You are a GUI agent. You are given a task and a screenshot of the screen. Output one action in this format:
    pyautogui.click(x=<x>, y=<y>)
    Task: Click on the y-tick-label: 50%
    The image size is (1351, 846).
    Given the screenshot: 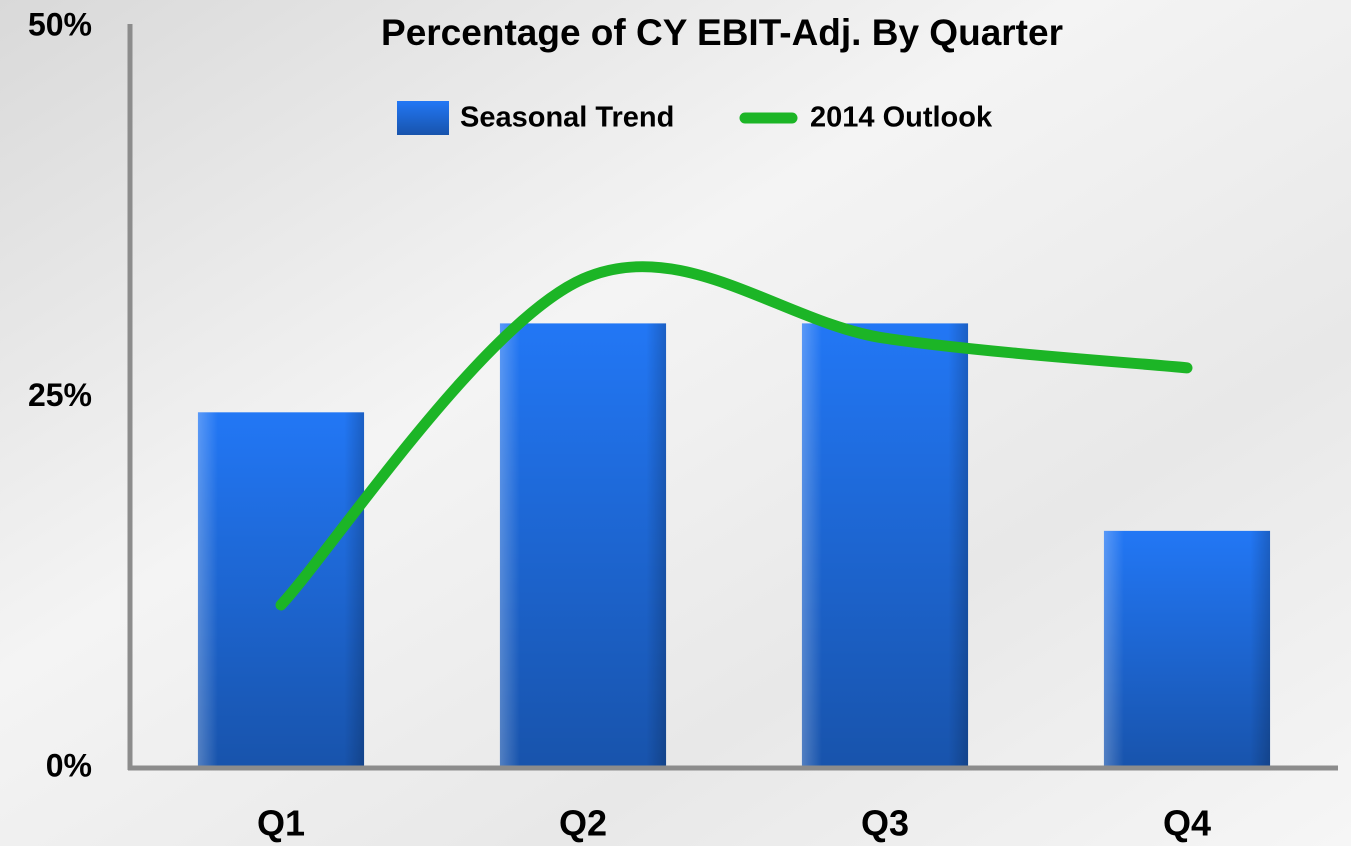 What is the action you would take?
    pyautogui.click(x=60, y=24)
    